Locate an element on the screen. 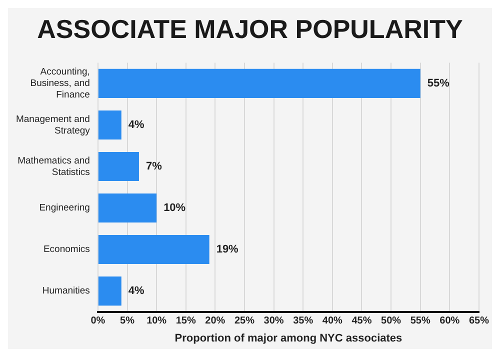 Image resolution: width=500 pixels, height=362 pixels. data-label: 55% is located at coordinates (438, 83).